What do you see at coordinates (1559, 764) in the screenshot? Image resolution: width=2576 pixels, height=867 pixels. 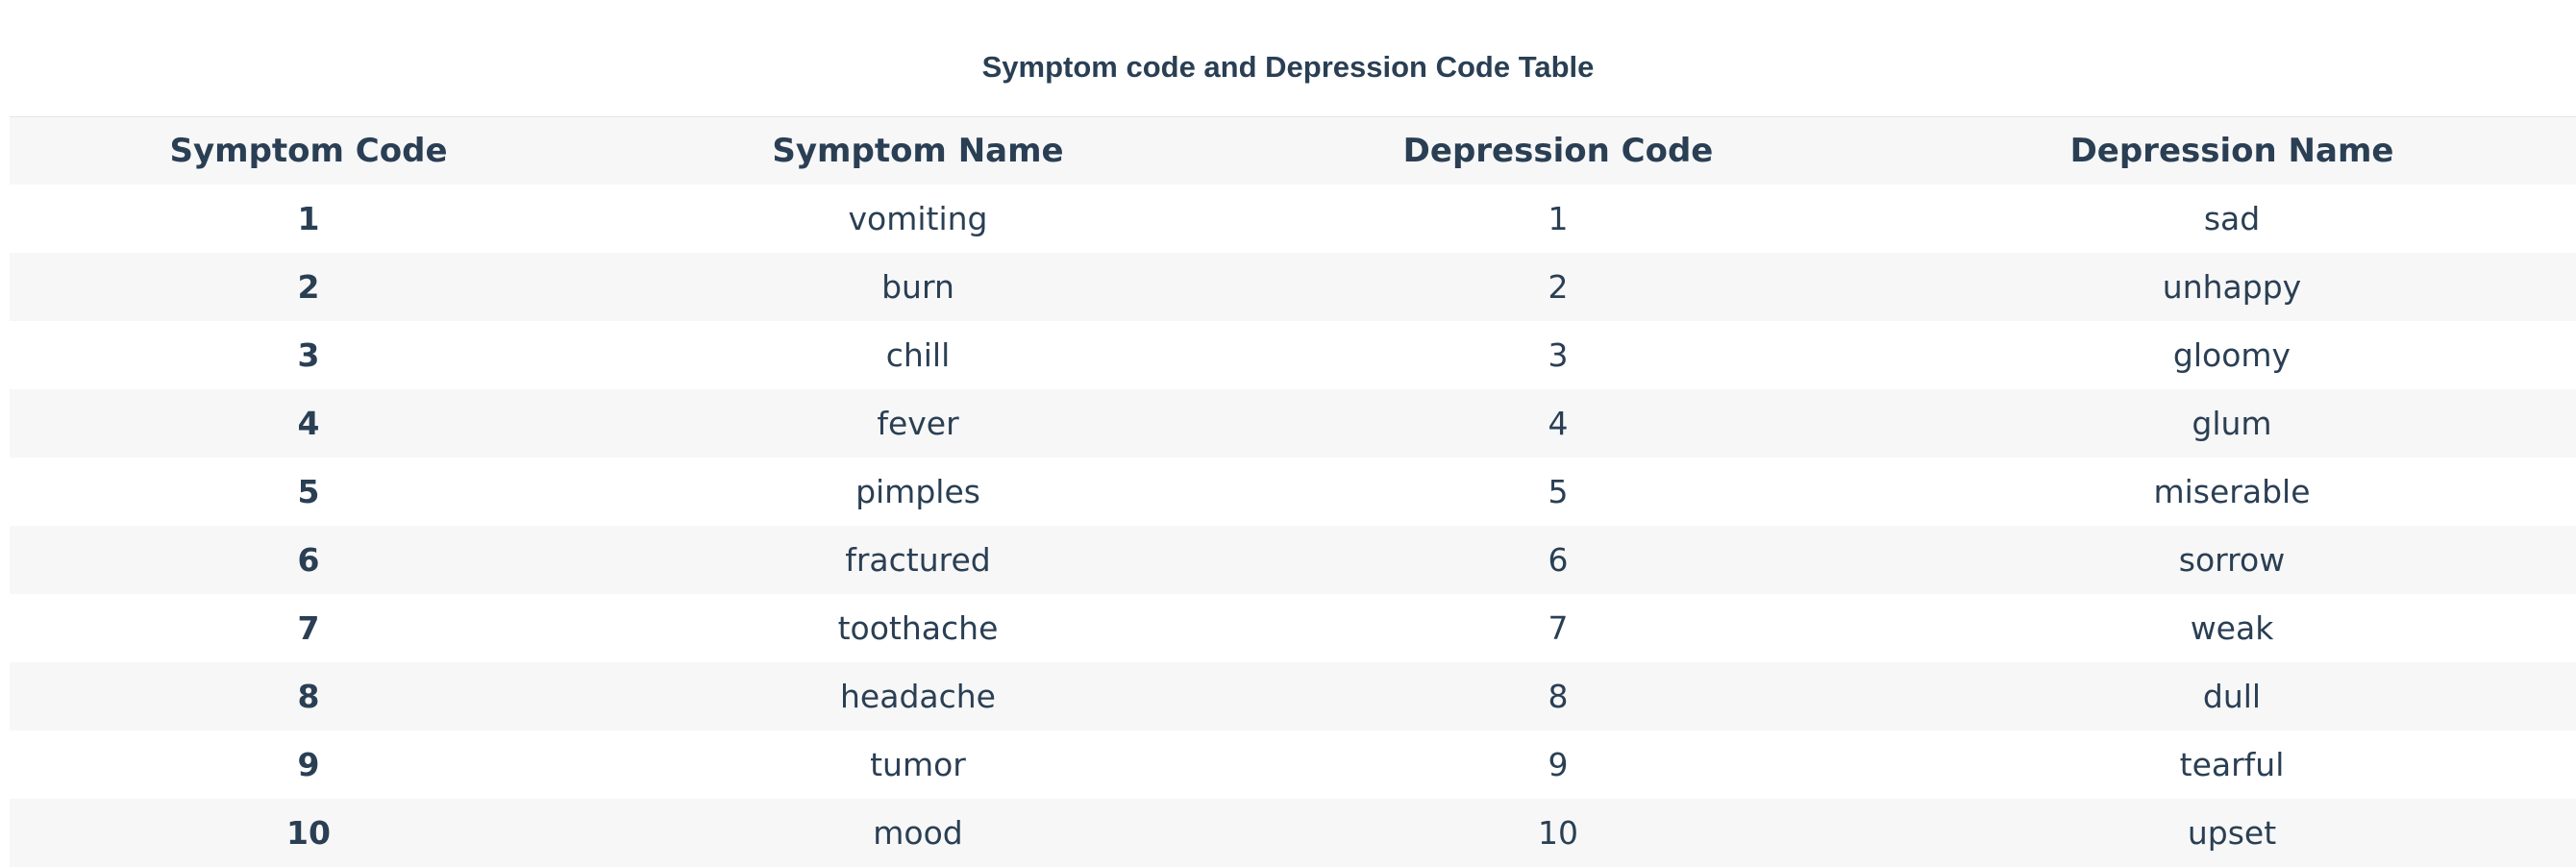 I see `depression-code-cell: 9` at bounding box center [1559, 764].